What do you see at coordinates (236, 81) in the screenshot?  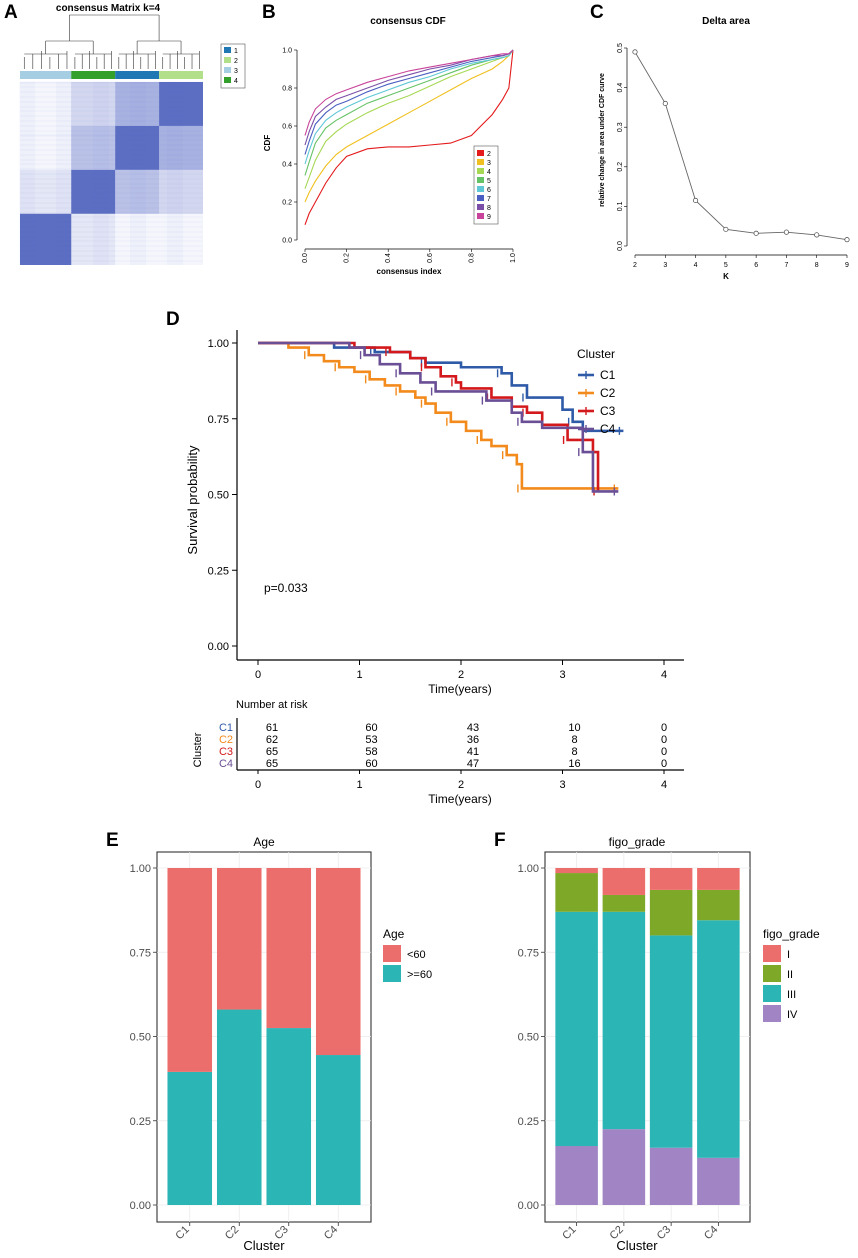 I see `legend-label-4: 4` at bounding box center [236, 81].